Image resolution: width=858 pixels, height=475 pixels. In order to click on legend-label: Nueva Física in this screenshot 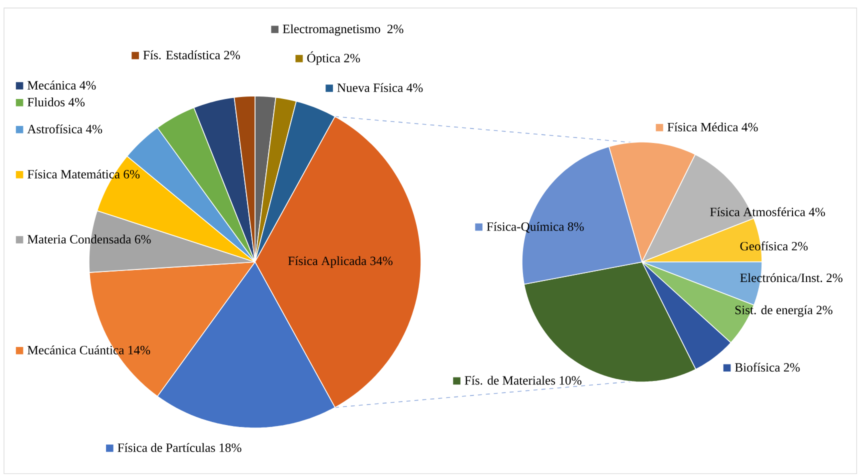, I will do `click(370, 87)`.